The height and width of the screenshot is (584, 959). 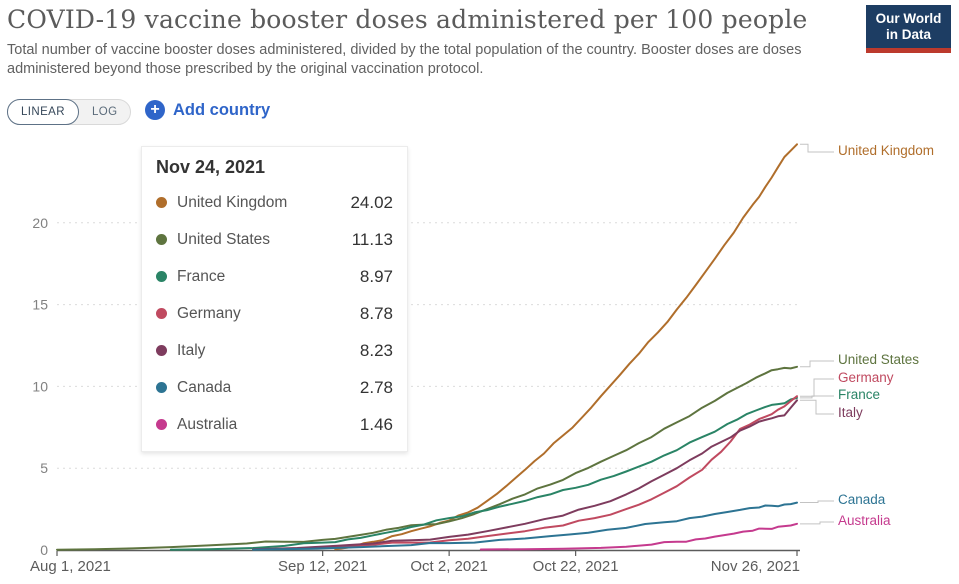 I want to click on owid-logo-line1: Our World, so click(x=908, y=18).